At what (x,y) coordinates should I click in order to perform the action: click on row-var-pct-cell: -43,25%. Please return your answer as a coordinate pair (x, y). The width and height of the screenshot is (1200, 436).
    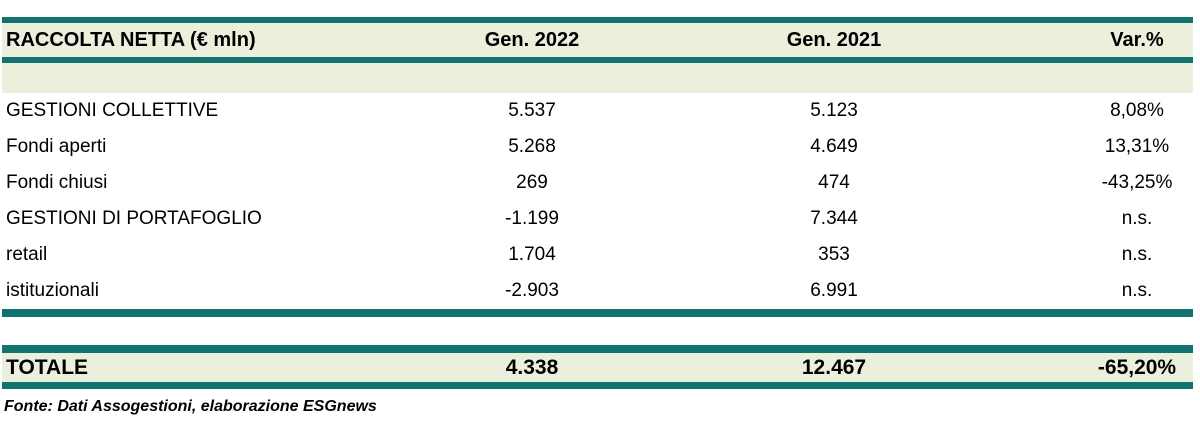
    Looking at the image, I should click on (1137, 182).